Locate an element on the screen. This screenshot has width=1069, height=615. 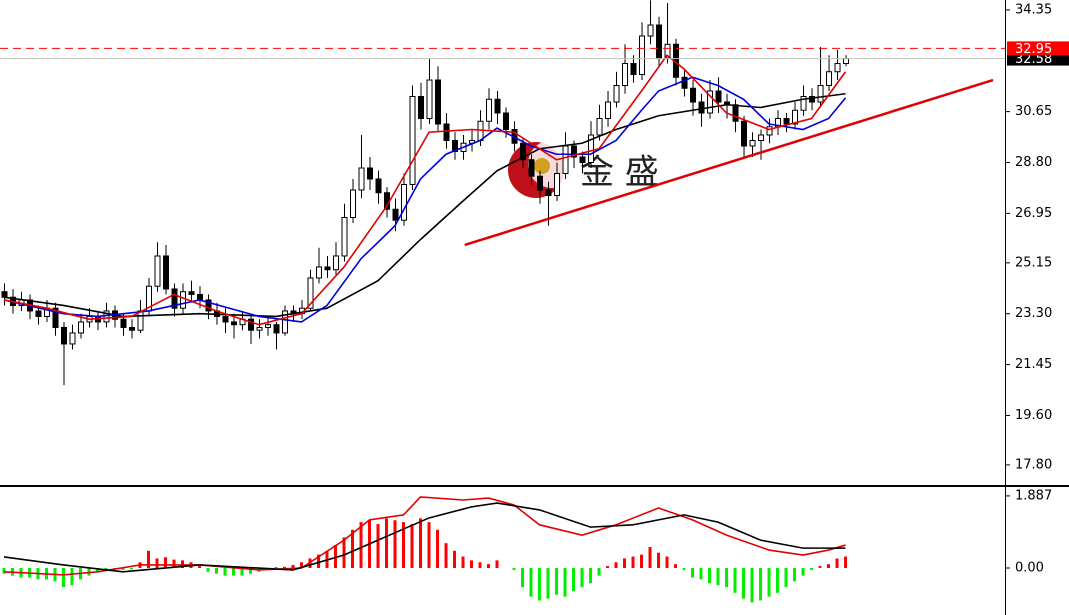
y-tick-label: 28.80 is located at coordinates (1033, 162).